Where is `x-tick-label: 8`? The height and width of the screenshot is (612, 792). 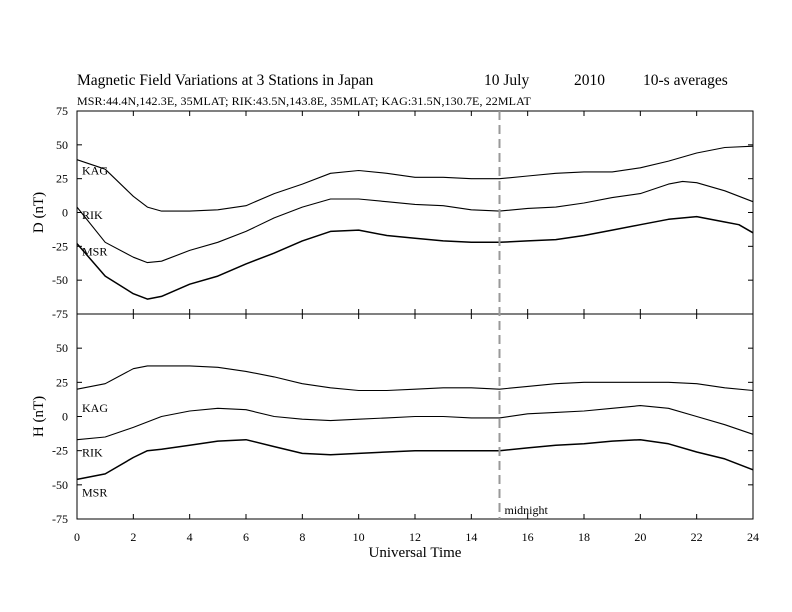 x-tick-label: 8 is located at coordinates (302, 537).